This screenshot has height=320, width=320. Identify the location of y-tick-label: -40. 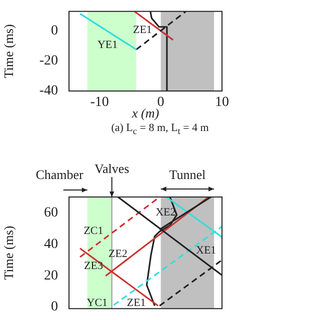
(48, 91).